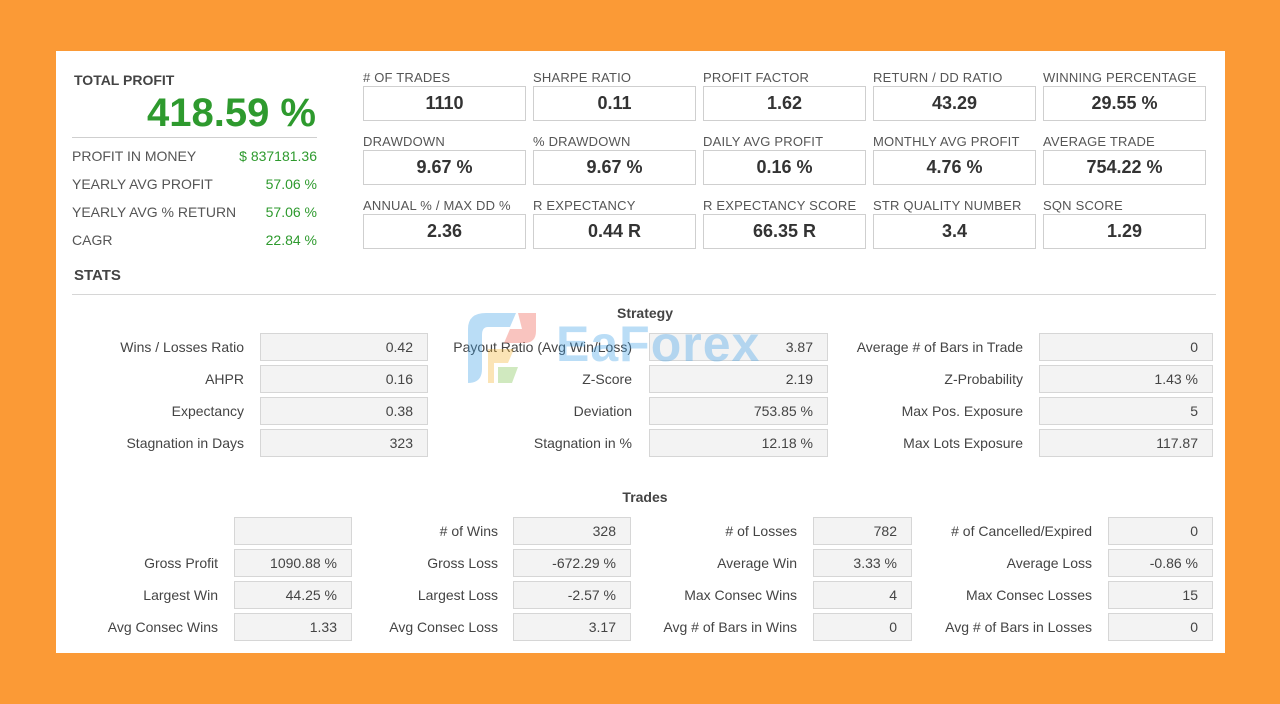  What do you see at coordinates (645, 313) in the screenshot?
I see `strategy-heading: Strategy` at bounding box center [645, 313].